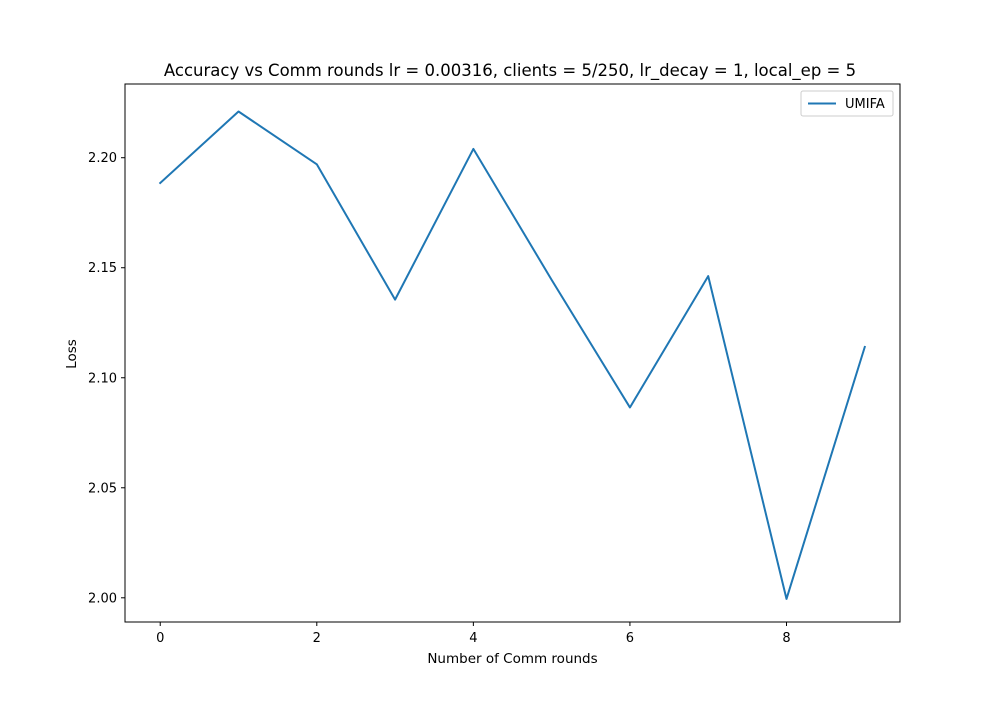 The image size is (1000, 704). I want to click on y-tick-label: 2.10, so click(102, 378).